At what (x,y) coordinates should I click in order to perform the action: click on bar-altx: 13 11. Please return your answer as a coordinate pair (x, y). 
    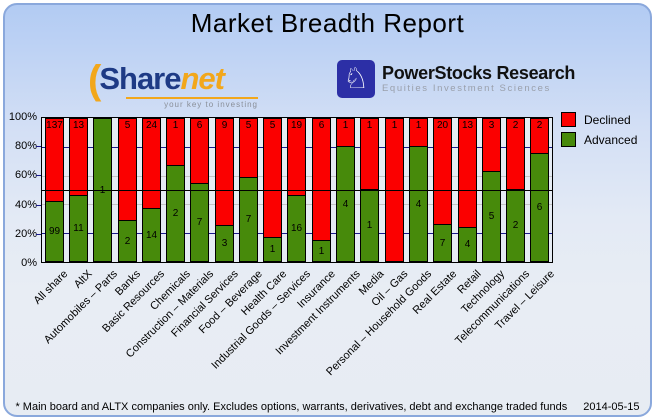
    Looking at the image, I should click on (78, 190).